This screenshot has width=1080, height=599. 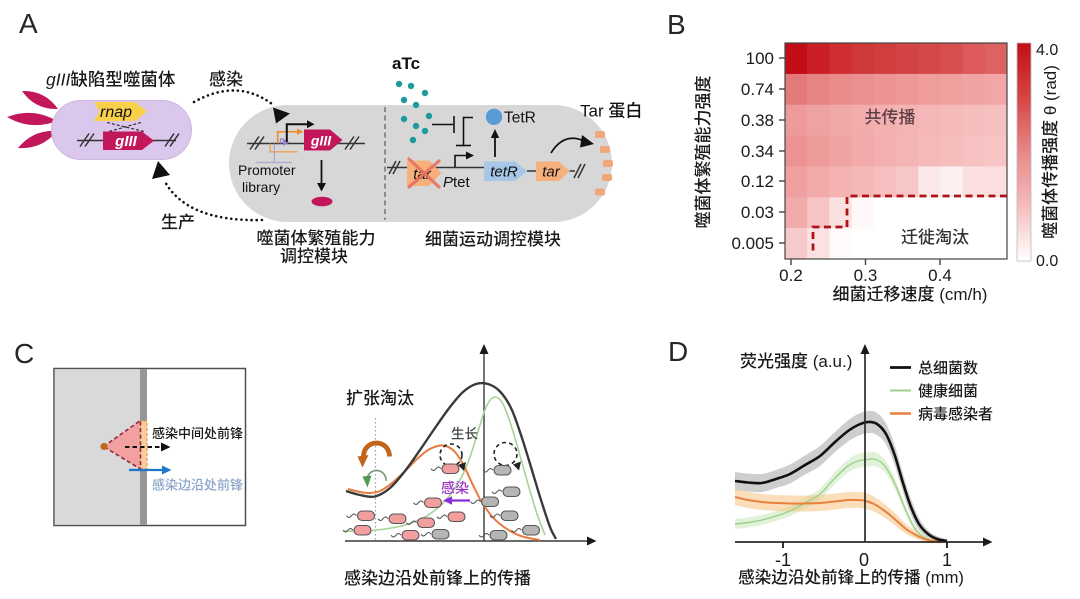 What do you see at coordinates (676, 23) in the screenshot?
I see `svg-text: B` at bounding box center [676, 23].